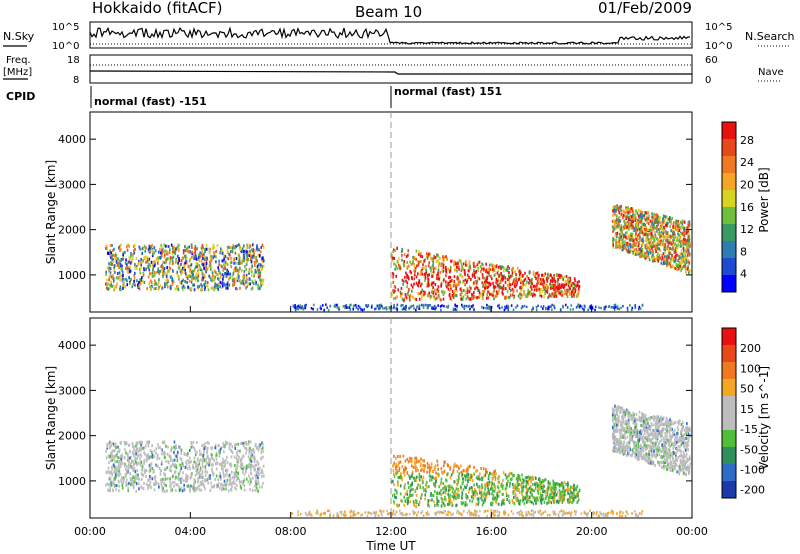 This screenshot has height=554, width=800. I want to click on power-colorbar-label: Power [dB], so click(764, 199).